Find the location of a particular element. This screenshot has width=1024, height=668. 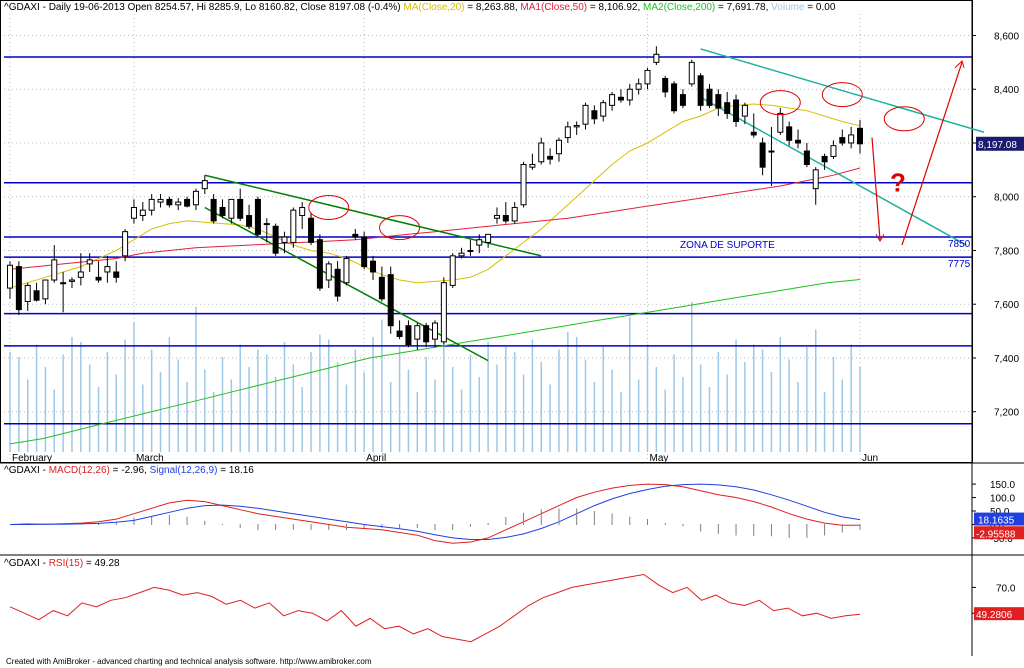

macd-badge-label: -2.95588 is located at coordinates (996, 534).